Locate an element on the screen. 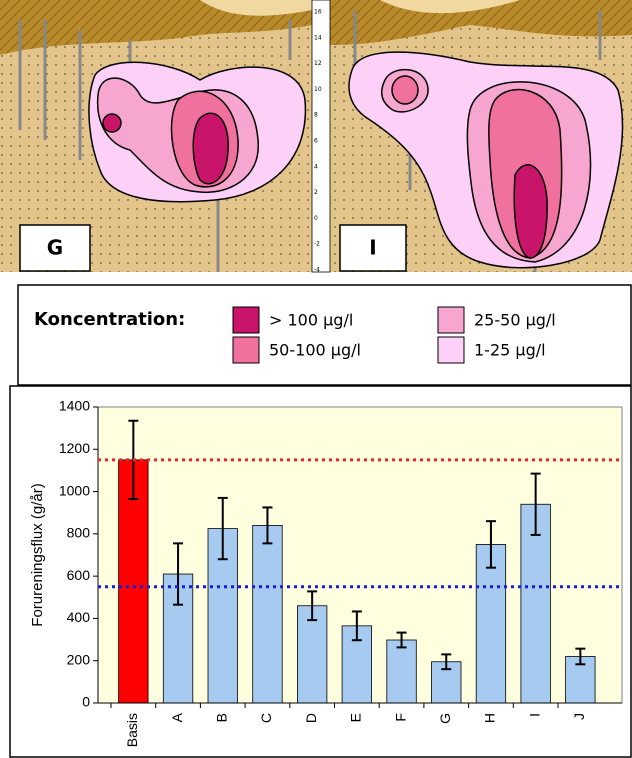 This screenshot has height=758, width=632. scale-label: 6 is located at coordinates (316, 141).